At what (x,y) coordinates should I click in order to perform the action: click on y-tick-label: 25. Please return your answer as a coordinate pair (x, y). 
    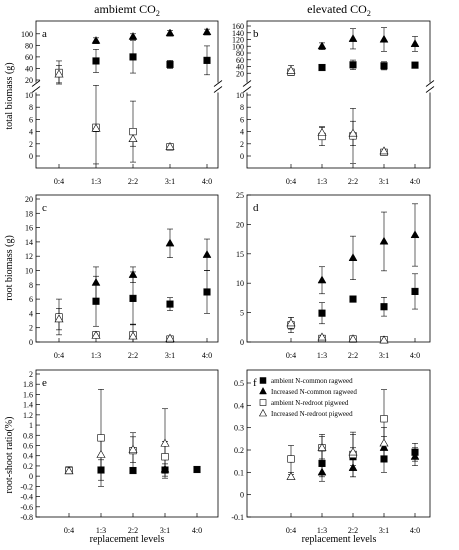
    Looking at the image, I should click on (240, 195).